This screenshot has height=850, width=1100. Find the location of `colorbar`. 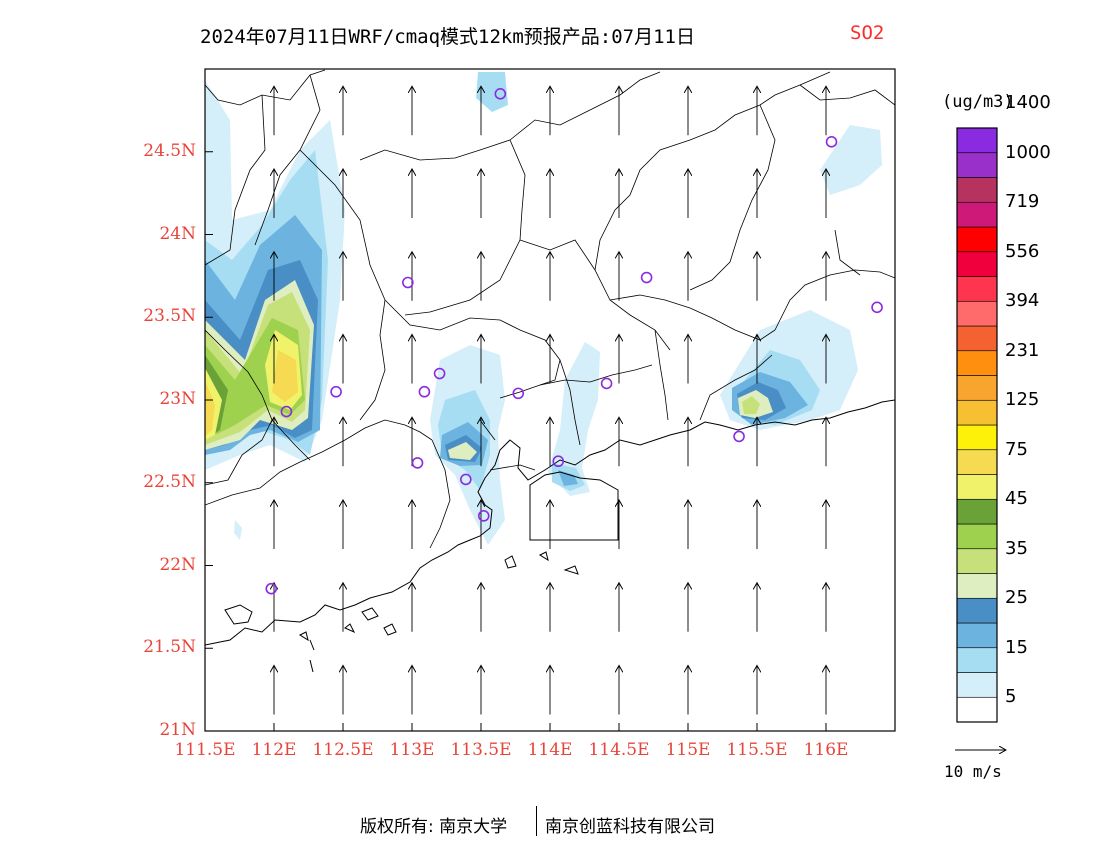

colorbar is located at coordinates (977, 425).